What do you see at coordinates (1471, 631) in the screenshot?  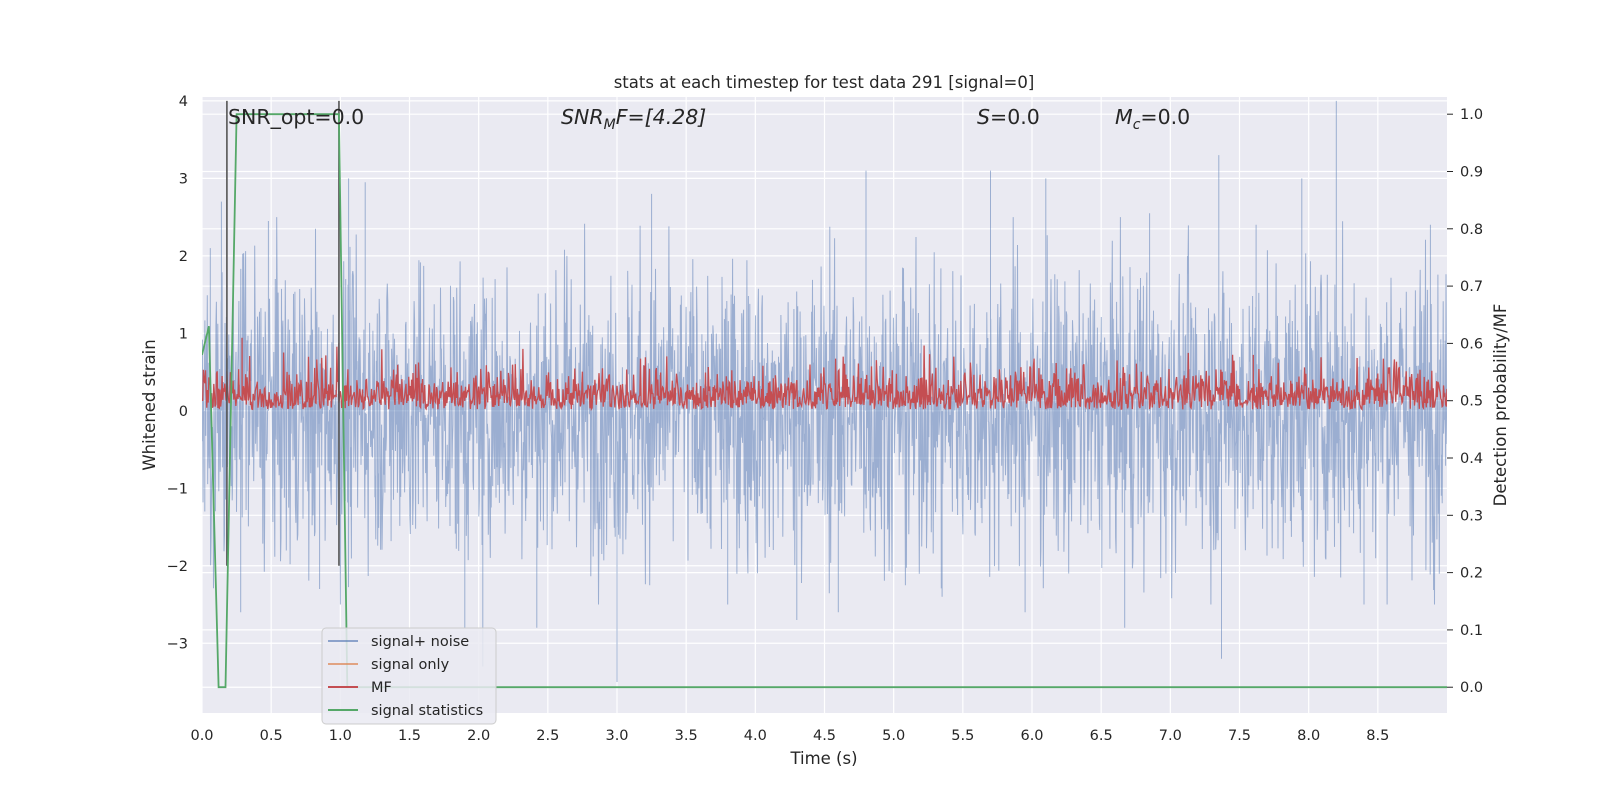 I see `y-tick-label-right: 0.1` at bounding box center [1471, 631].